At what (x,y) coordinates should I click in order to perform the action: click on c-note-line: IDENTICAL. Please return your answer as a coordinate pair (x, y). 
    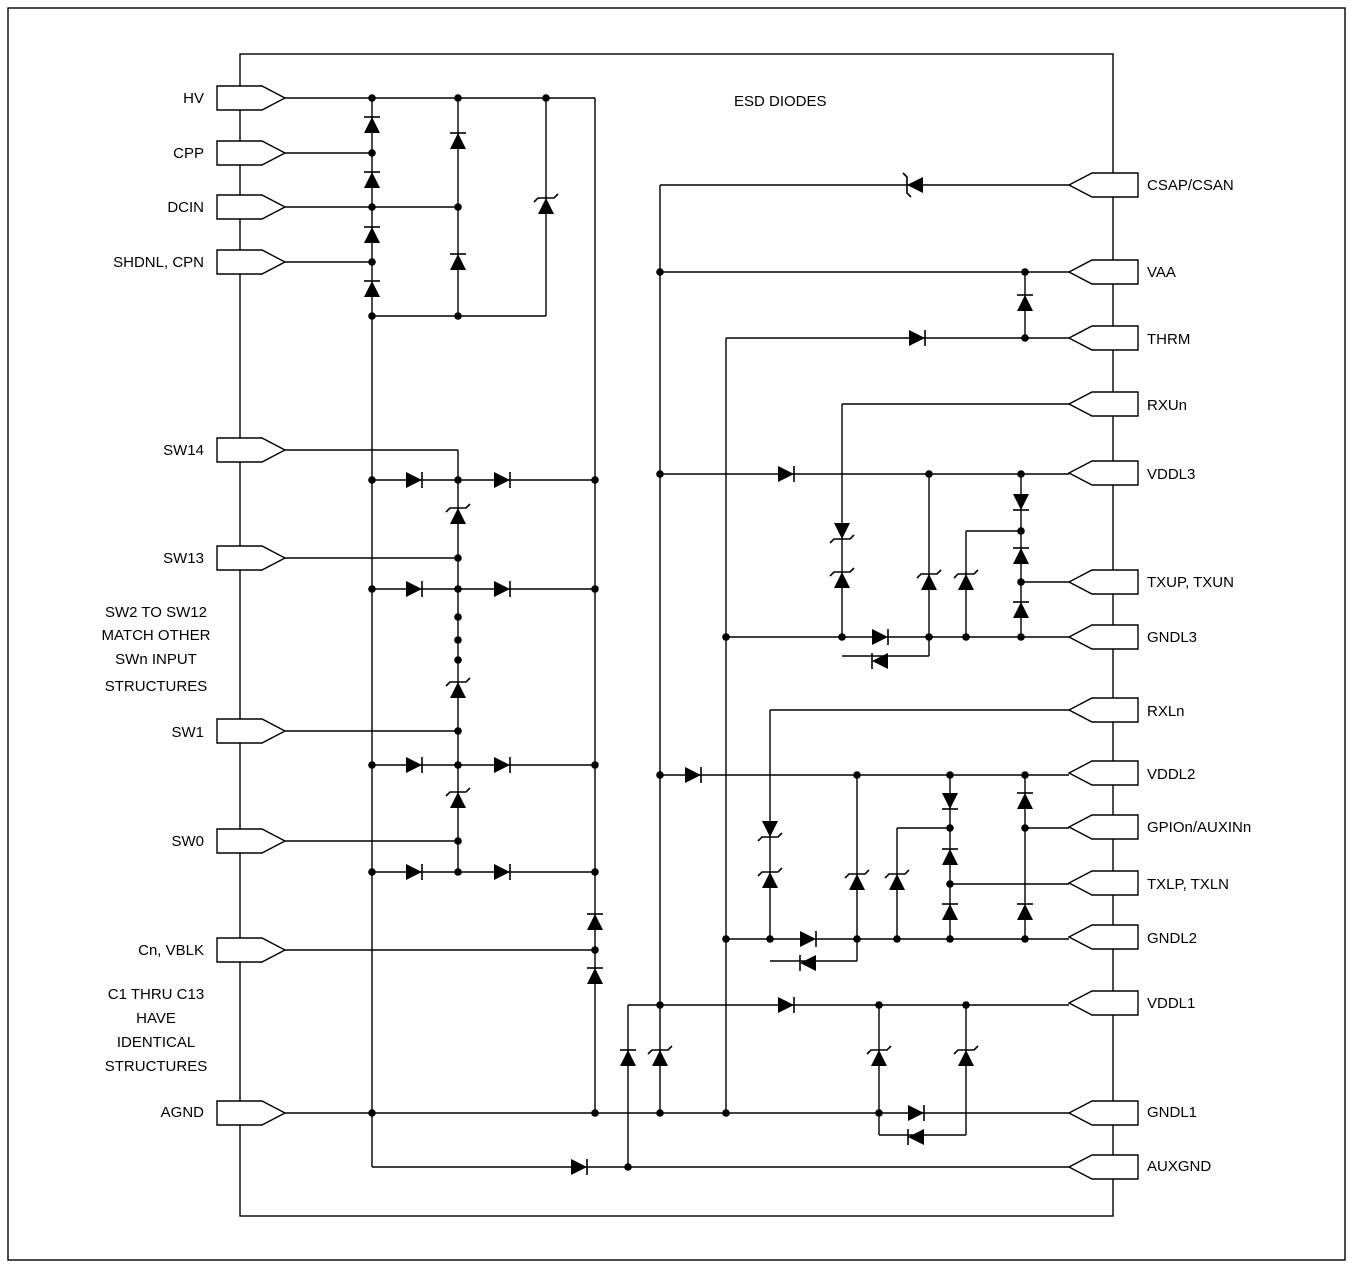
    Looking at the image, I should click on (156, 1042).